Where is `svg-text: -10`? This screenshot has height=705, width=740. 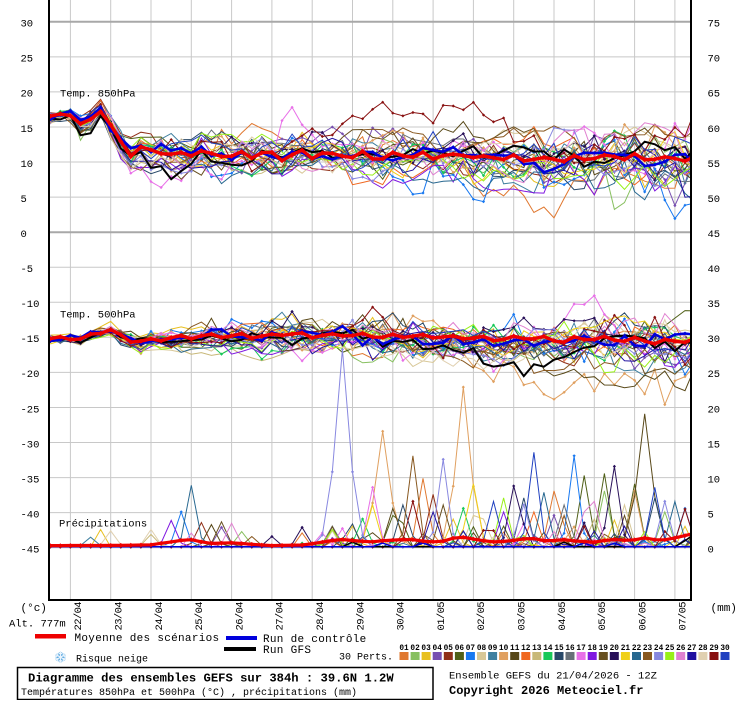 svg-text: -10 is located at coordinates (30, 305).